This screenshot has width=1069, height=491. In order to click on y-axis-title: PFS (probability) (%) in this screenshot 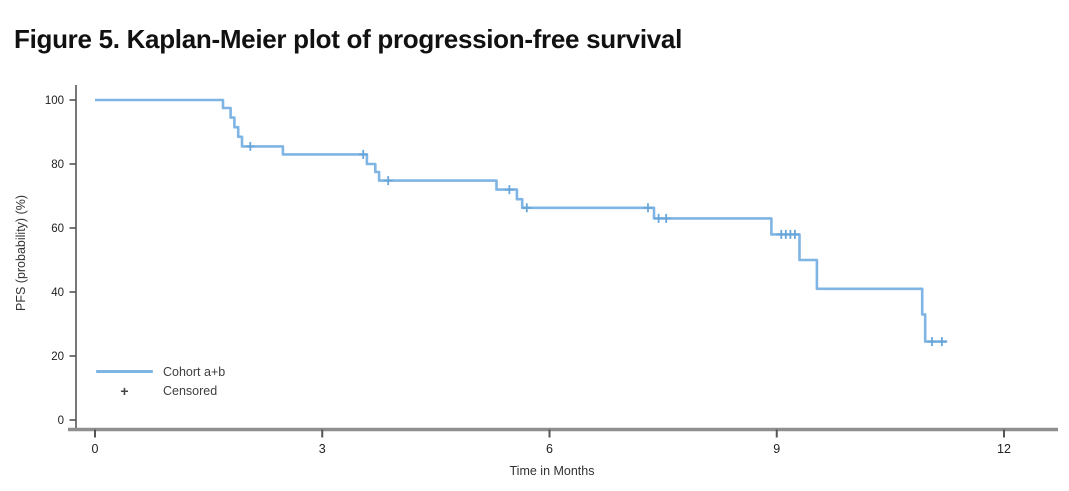, I will do `click(21, 253)`.